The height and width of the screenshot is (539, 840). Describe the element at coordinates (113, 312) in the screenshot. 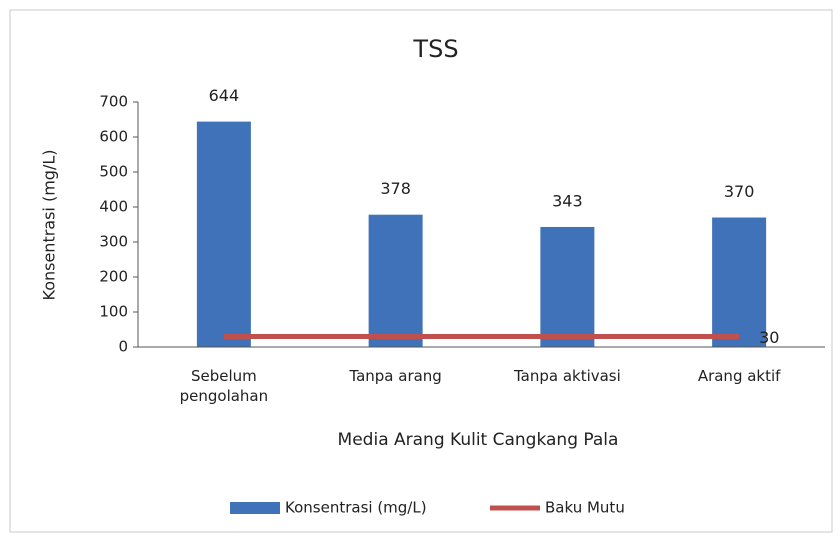

I see `y-tick-label: 100` at that location.